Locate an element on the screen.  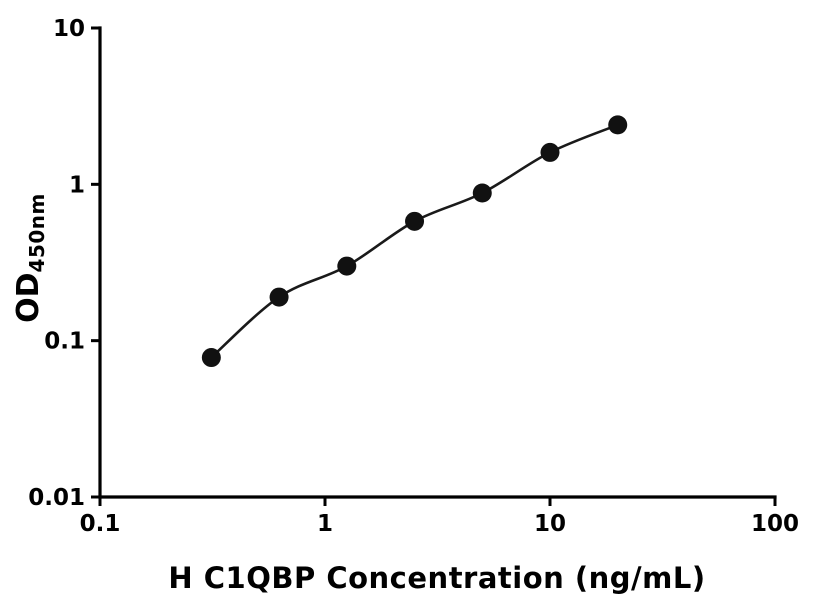
y-tick-label: 1 is located at coordinates (77, 185).